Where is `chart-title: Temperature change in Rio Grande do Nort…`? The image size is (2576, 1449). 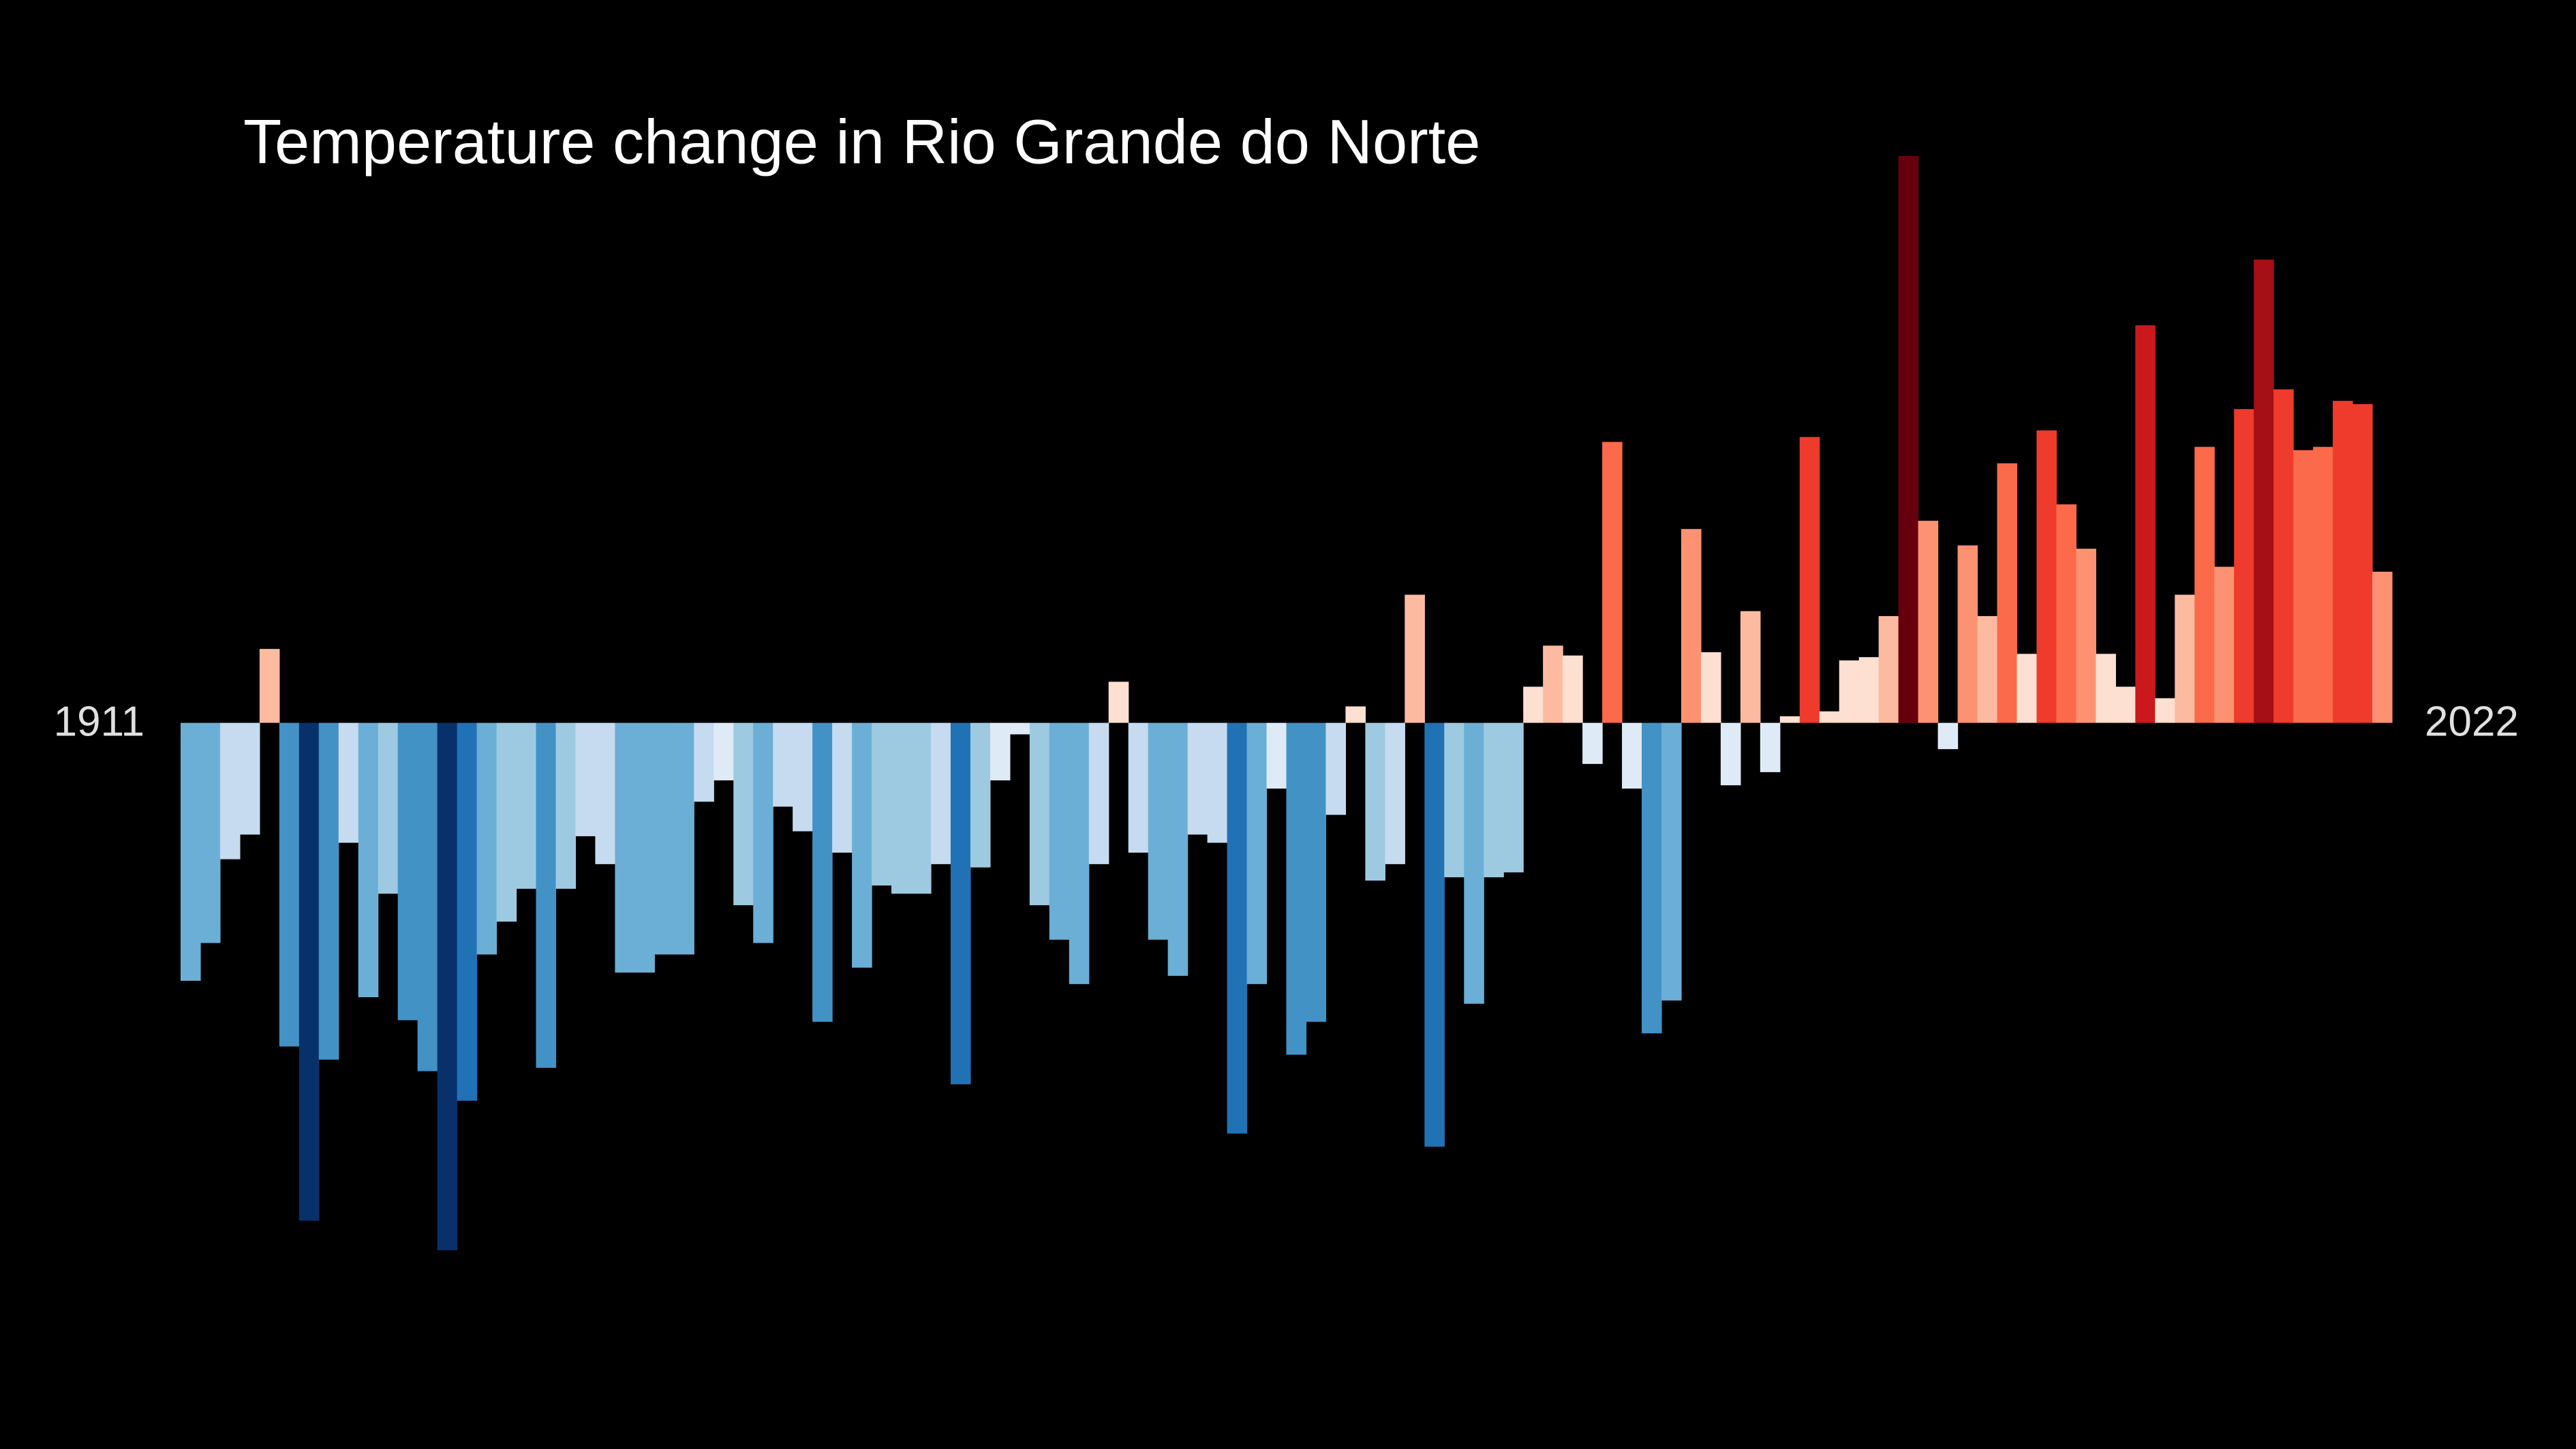
chart-title: Temperature change in Rio Grande do Nort… is located at coordinates (861, 142).